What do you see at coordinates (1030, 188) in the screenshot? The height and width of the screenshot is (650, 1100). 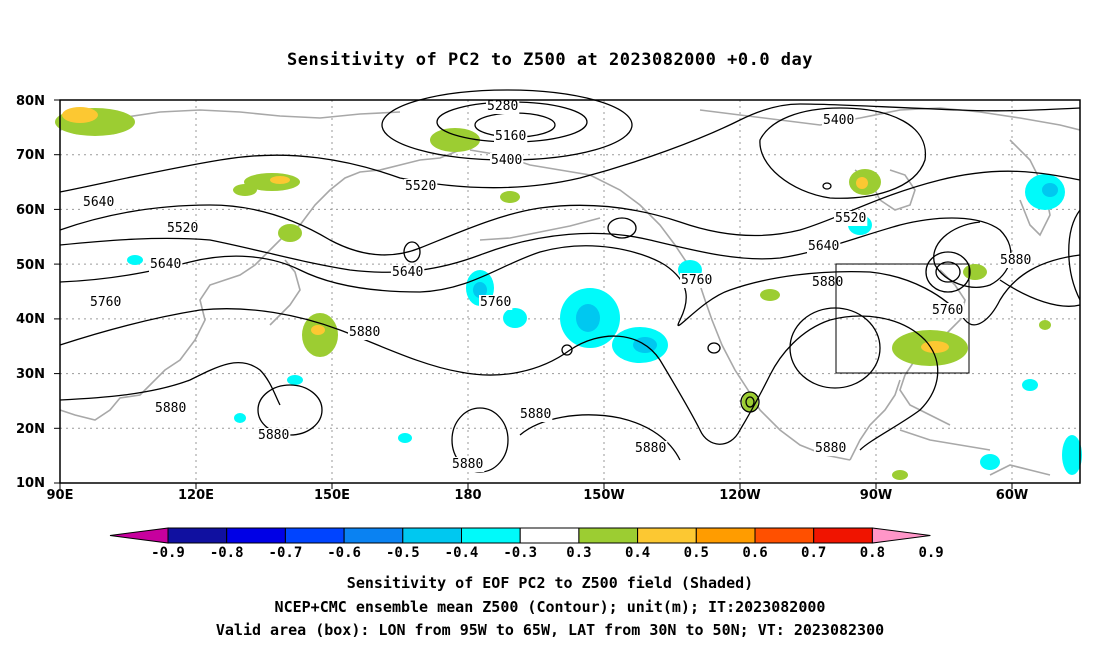 I see `coast-greenland` at bounding box center [1030, 188].